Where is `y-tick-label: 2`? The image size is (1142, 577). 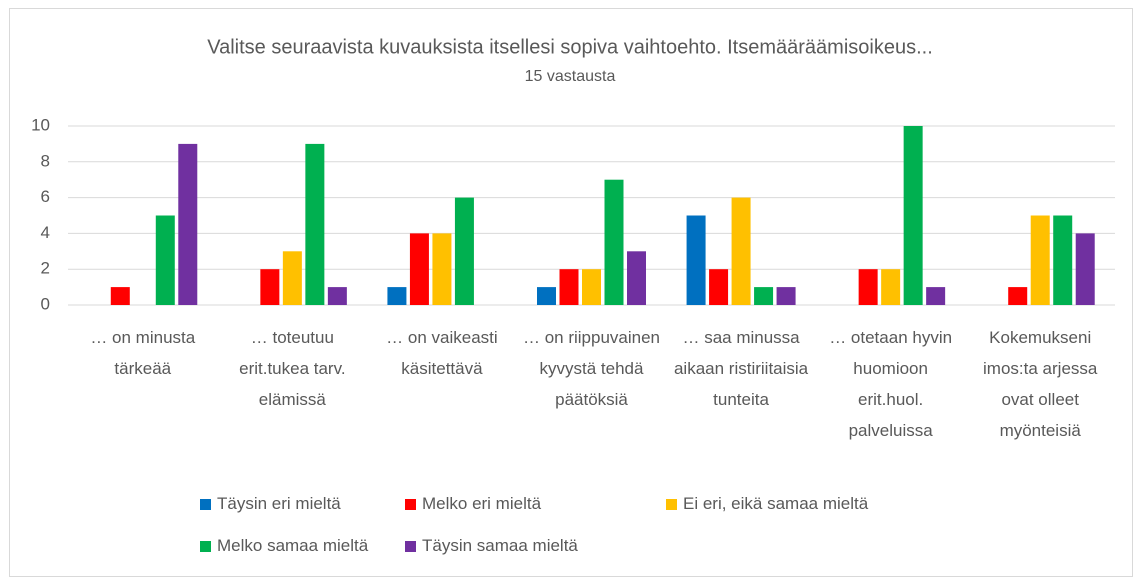 y-tick-label: 2 is located at coordinates (45, 268).